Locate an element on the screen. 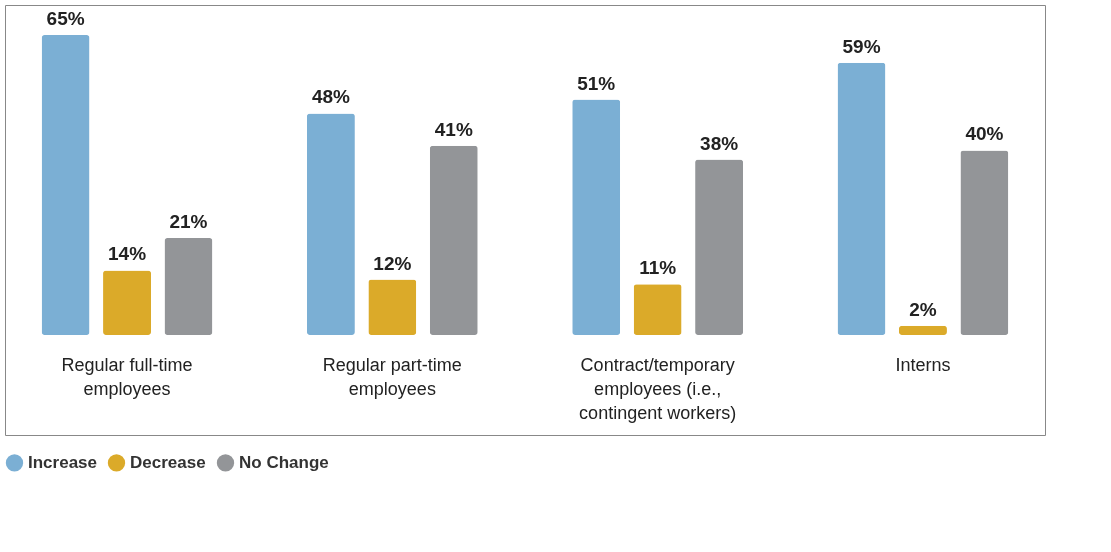 The image size is (1111, 552). x-tick-label: Regular part-time employees is located at coordinates (392, 377).